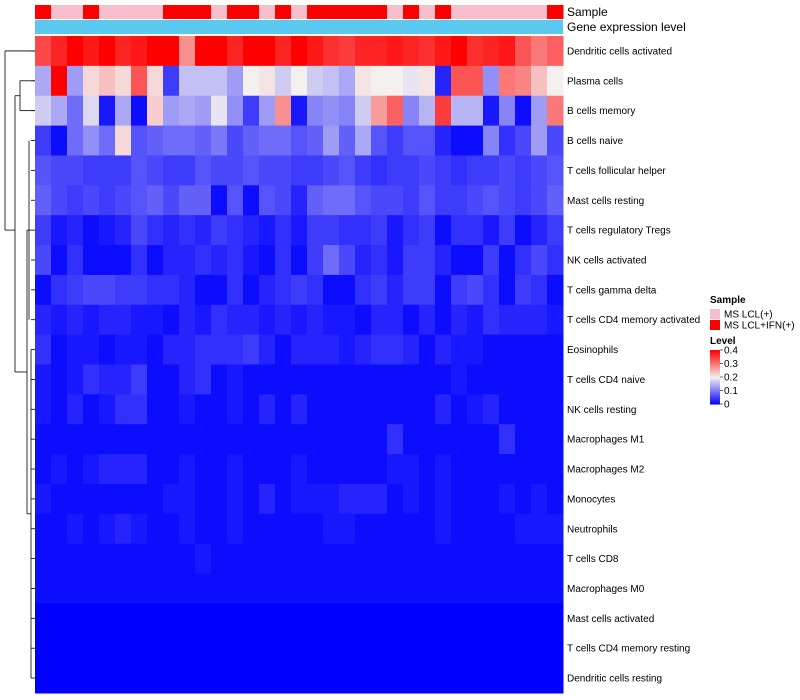  Describe the element at coordinates (606, 470) in the screenshot. I see `row-label: Macrophages M2` at that location.